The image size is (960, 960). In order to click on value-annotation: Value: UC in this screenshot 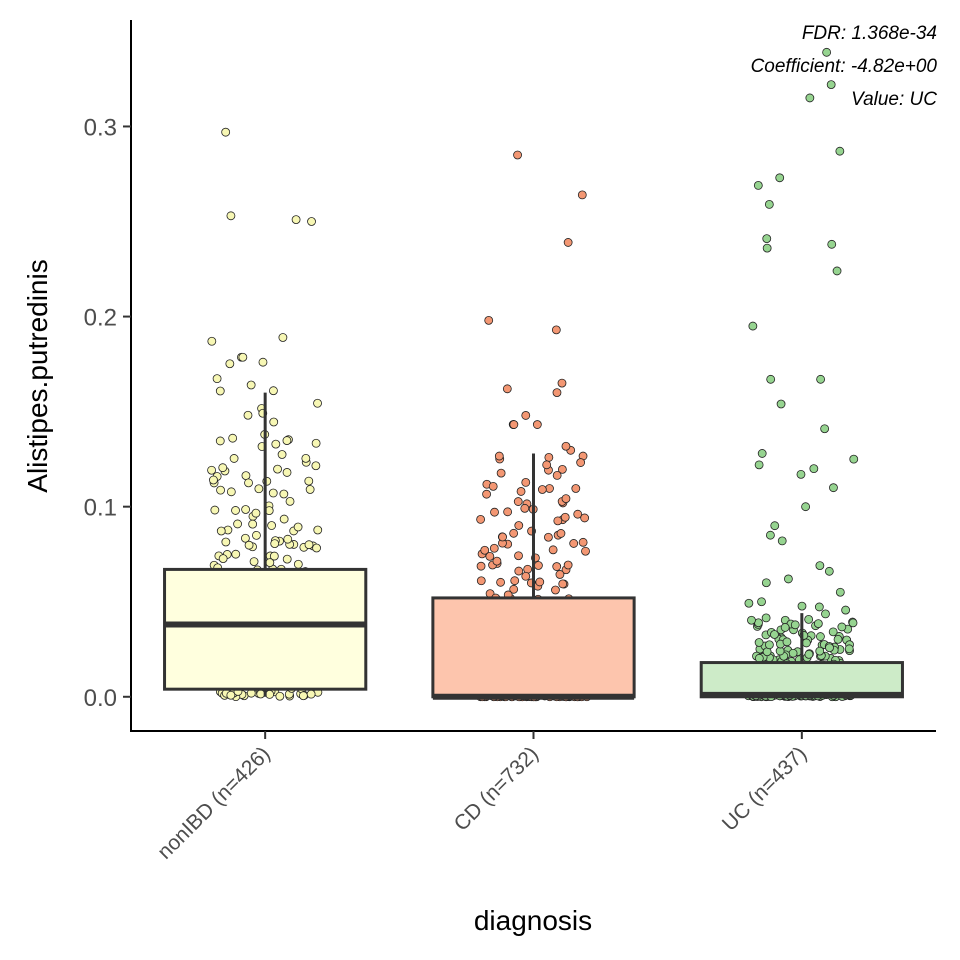, I will do `click(894, 99)`.